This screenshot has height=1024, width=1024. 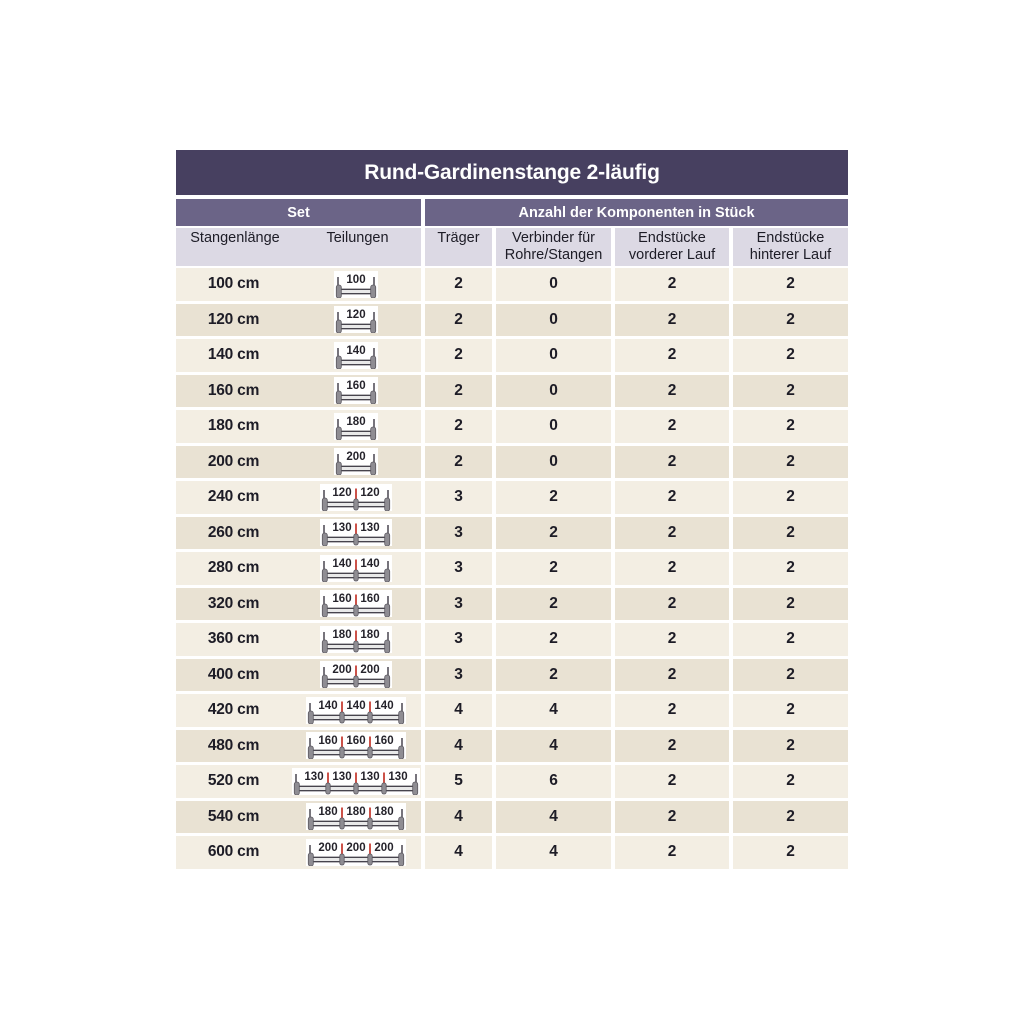 I want to click on rod-division-icon: 180 180 180, so click(x=356, y=817).